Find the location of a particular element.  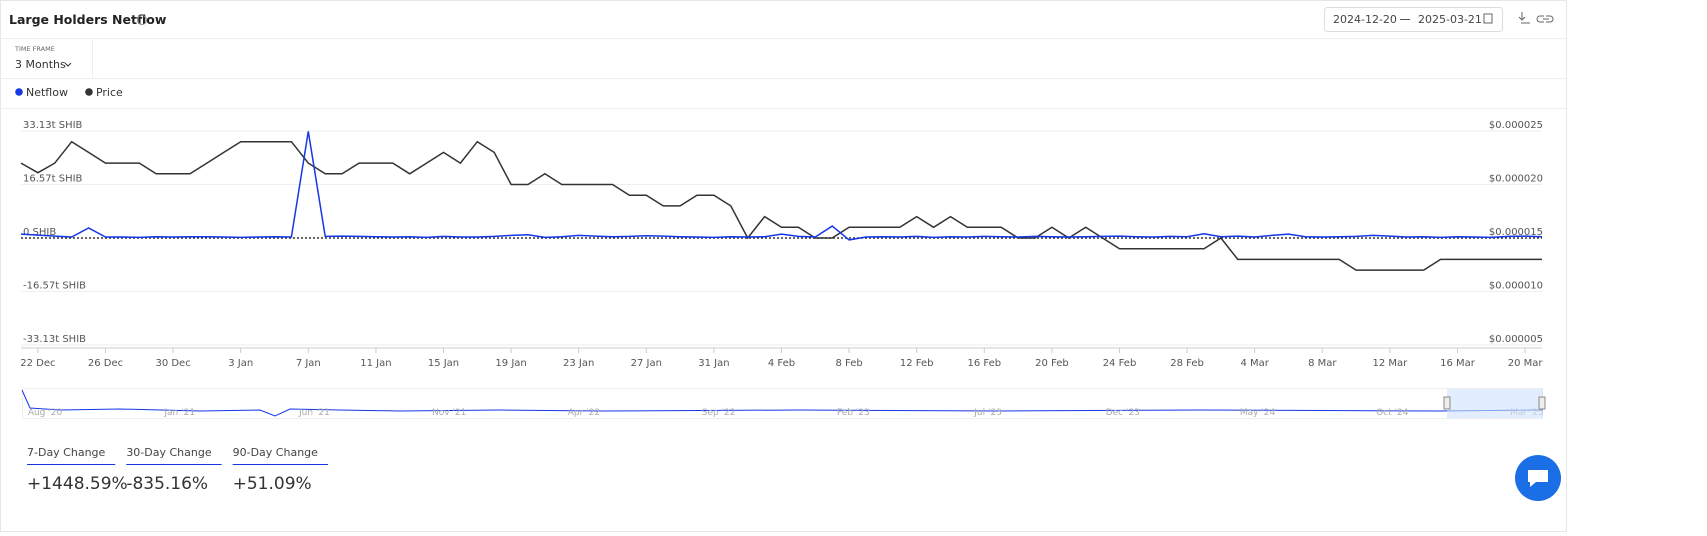

y2-tick-label: $0.000025 is located at coordinates (1516, 125).